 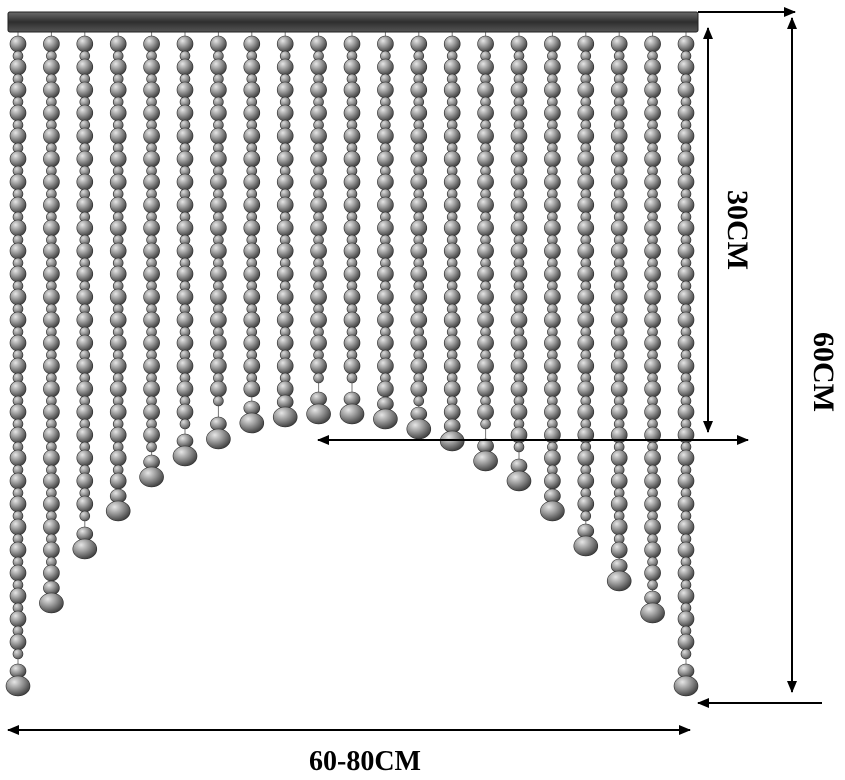 I want to click on width-dimension: 60-80CM, so click(x=349, y=751).